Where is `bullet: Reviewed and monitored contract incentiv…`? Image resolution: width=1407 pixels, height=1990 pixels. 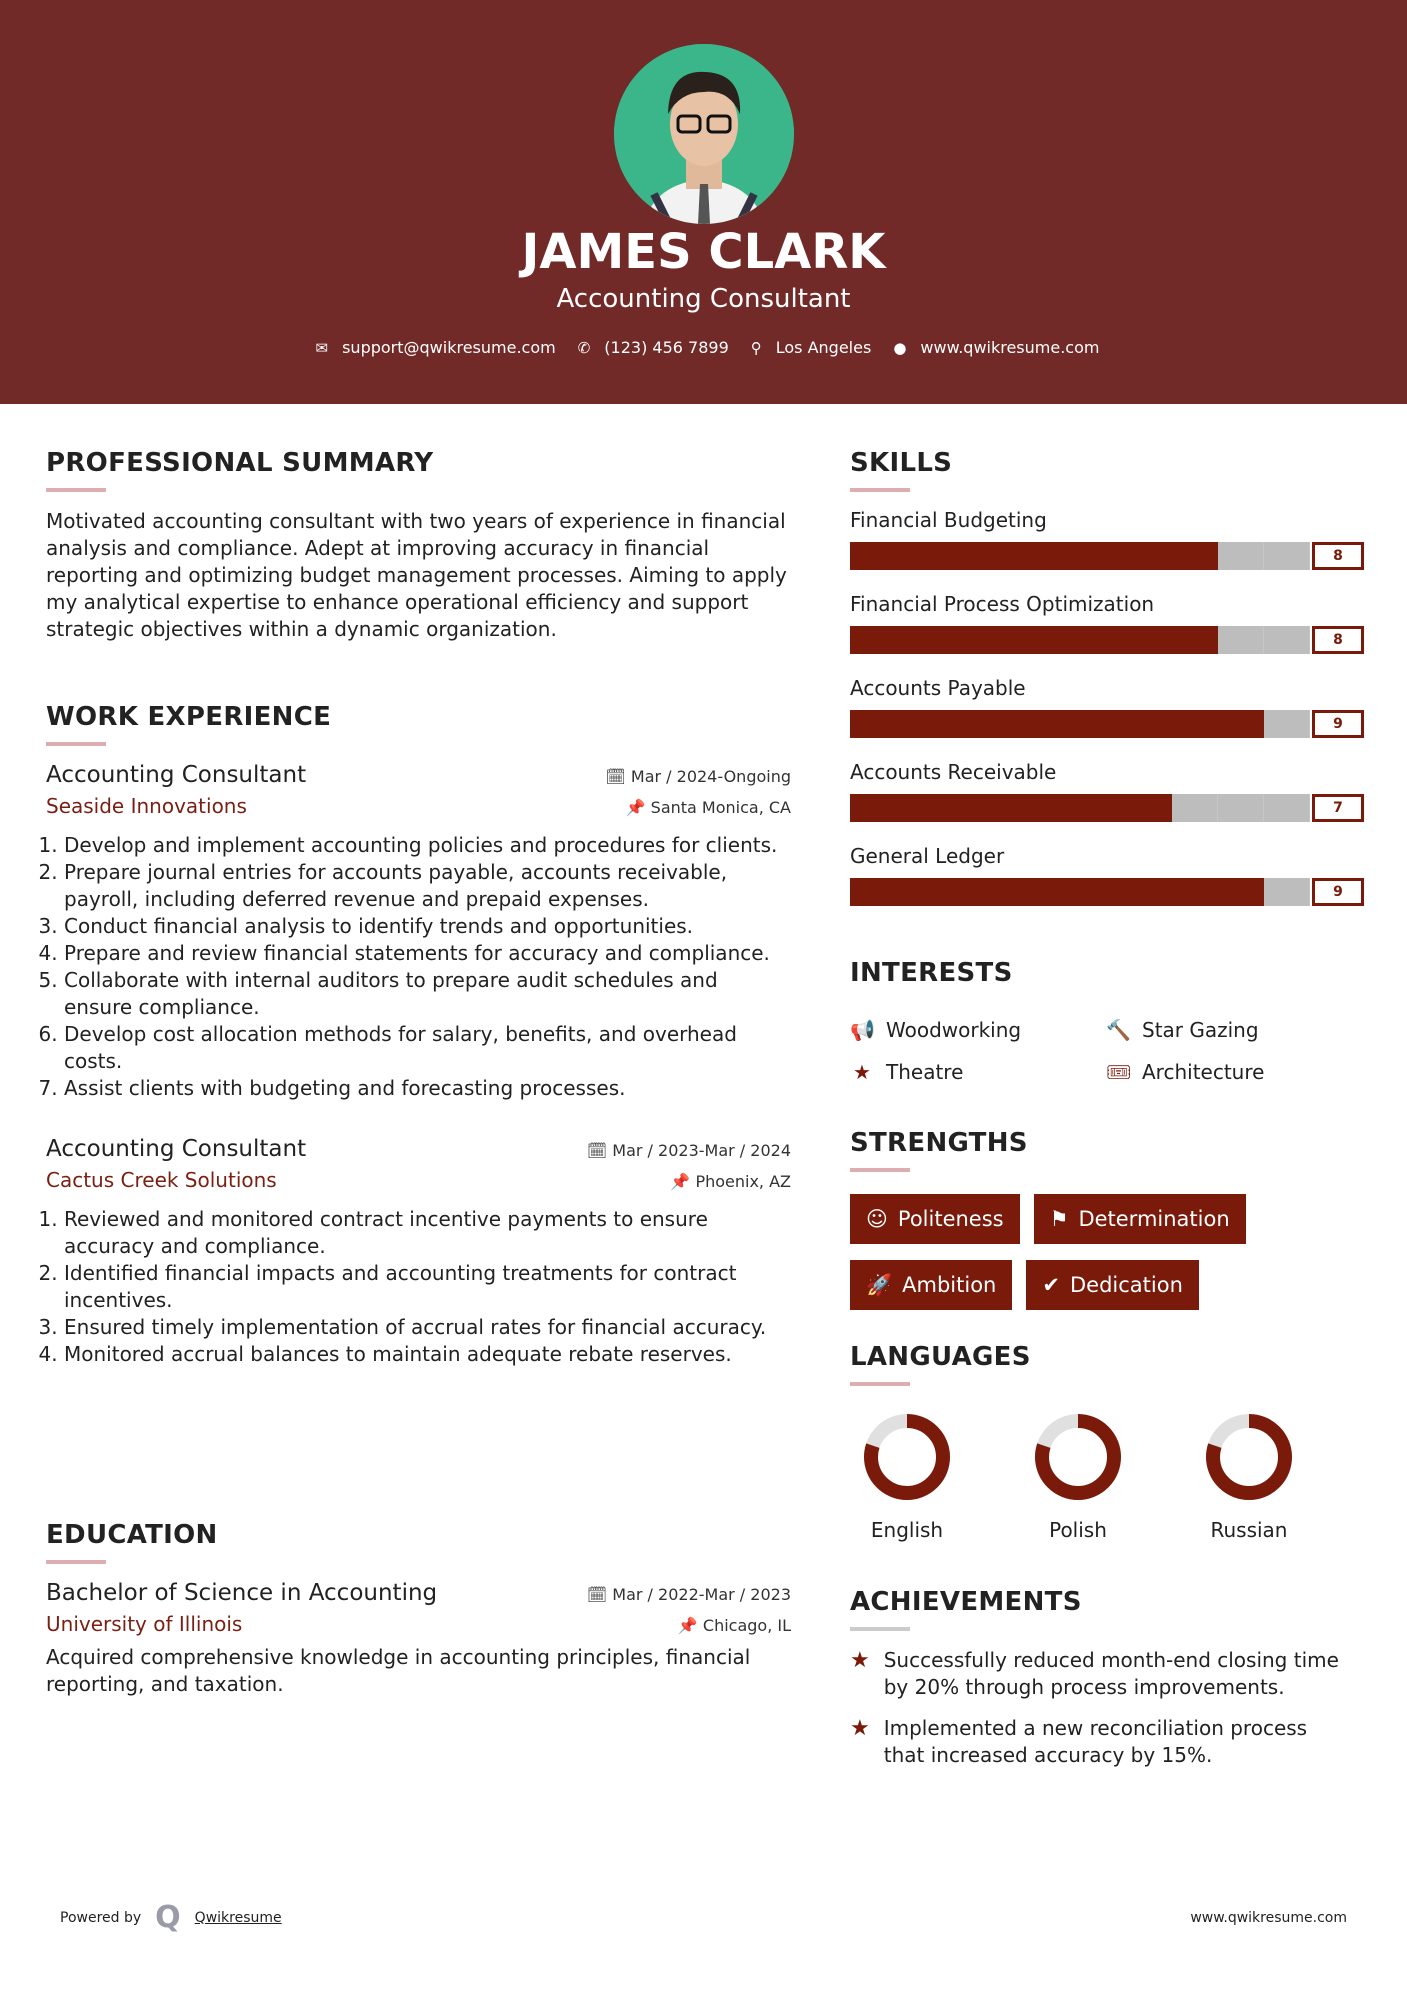 bullet: Reviewed and monitored contract incentiv… is located at coordinates (427, 1233).